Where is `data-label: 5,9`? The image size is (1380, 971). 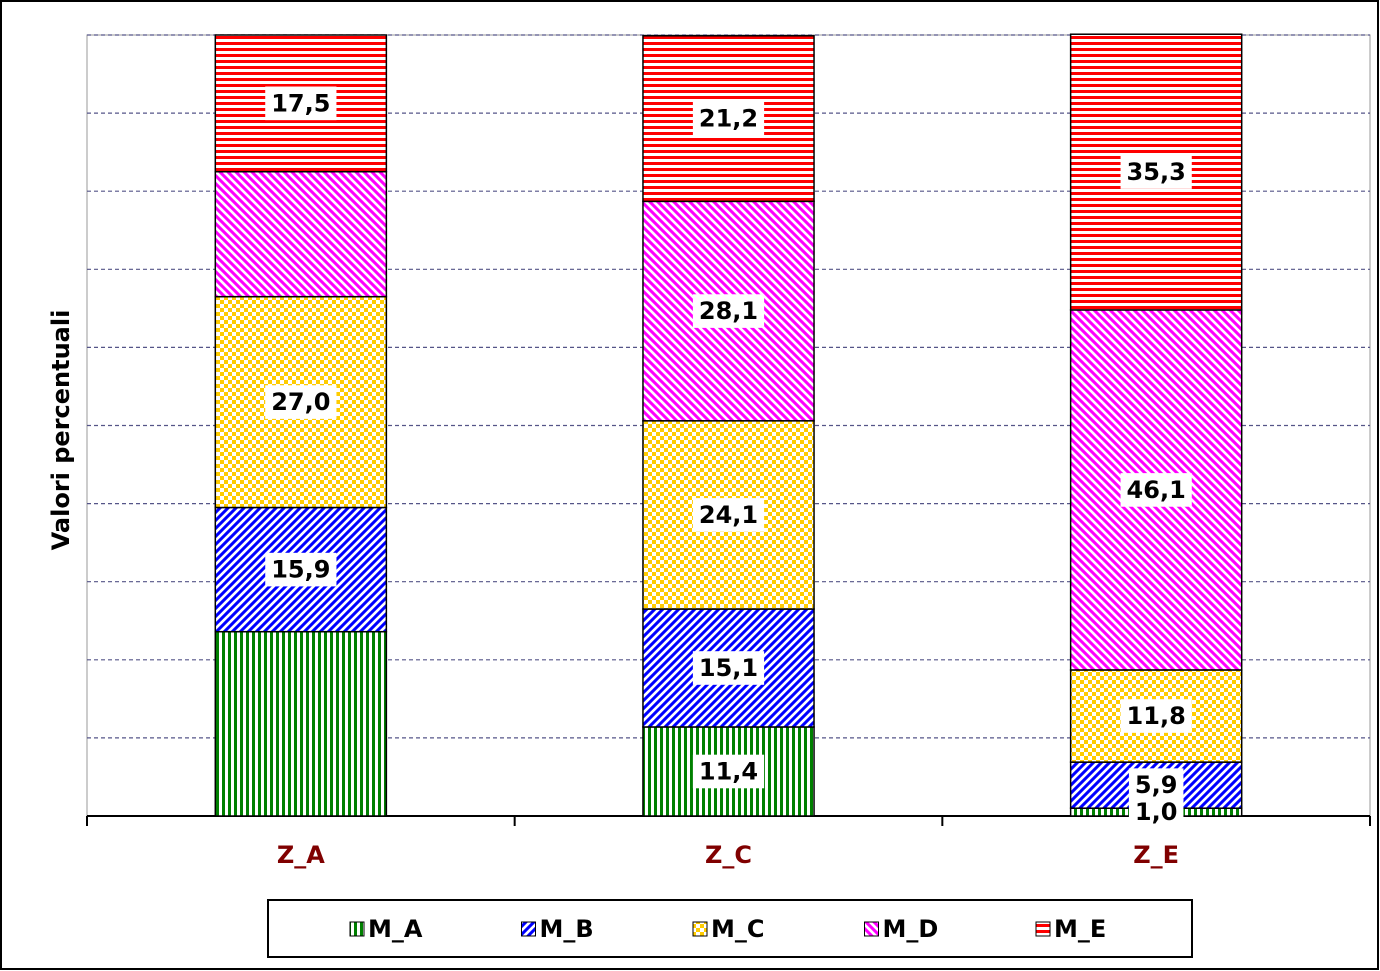
data-label: 5,9 is located at coordinates (1156, 785).